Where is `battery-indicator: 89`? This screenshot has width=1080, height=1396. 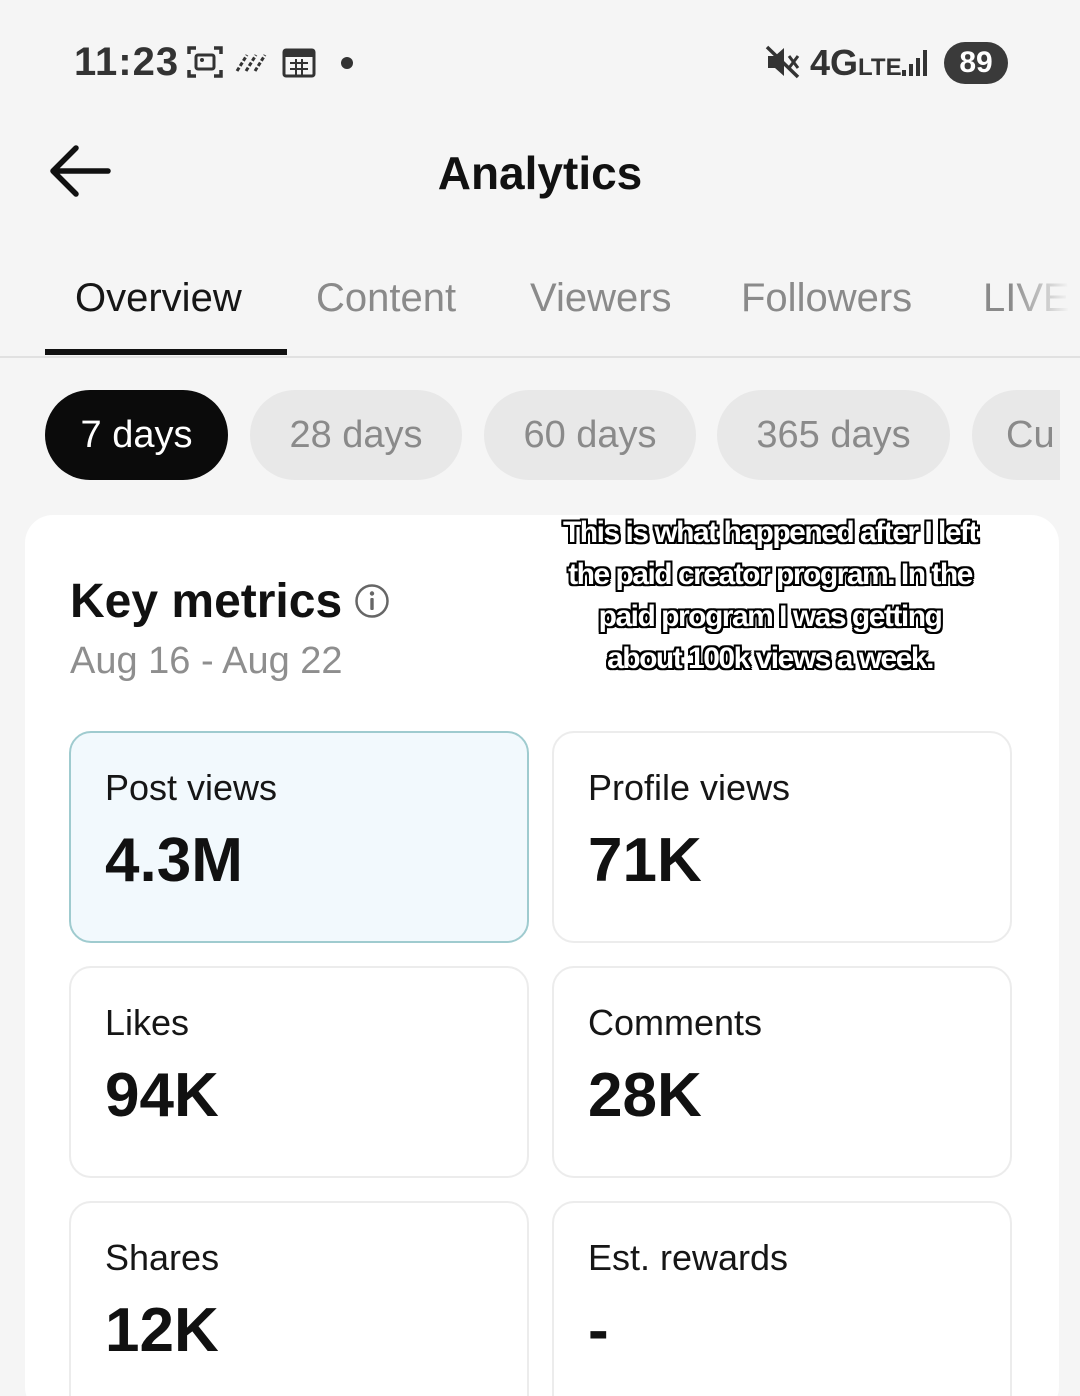 battery-indicator: 89 is located at coordinates (976, 63).